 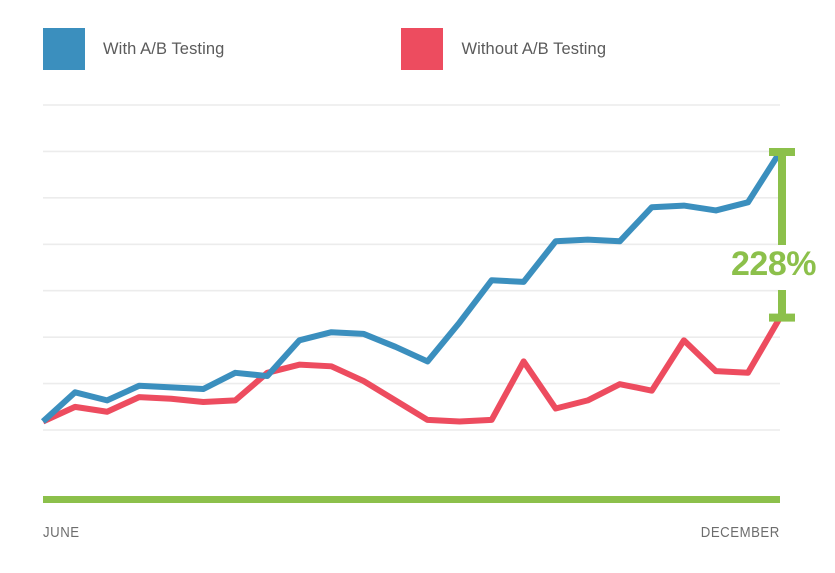 What do you see at coordinates (61, 532) in the screenshot?
I see `axis-label-start: JUNE` at bounding box center [61, 532].